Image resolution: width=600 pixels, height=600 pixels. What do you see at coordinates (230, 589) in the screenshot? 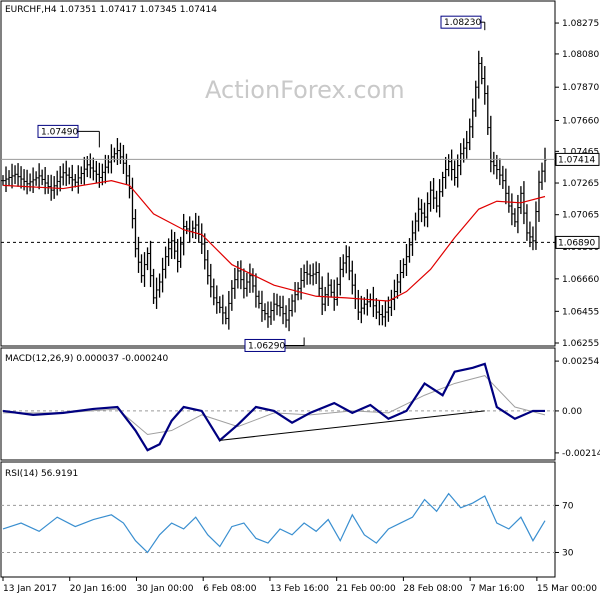
I see `time-axis-label: 6 Feb 08:00` at bounding box center [230, 589].